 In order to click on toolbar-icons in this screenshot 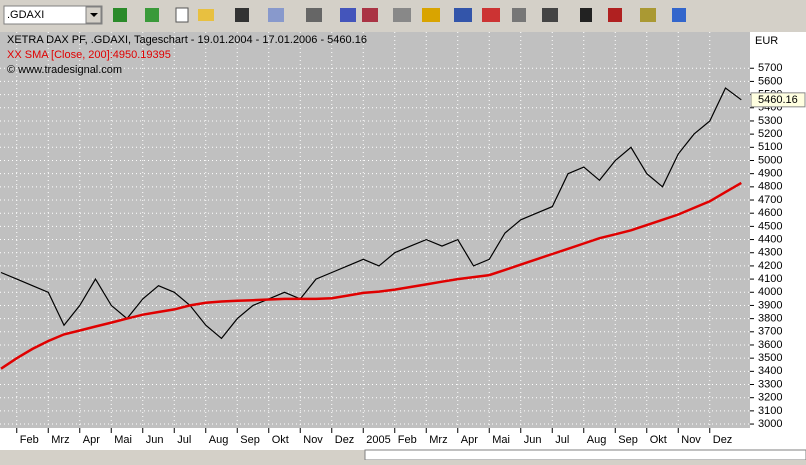, I will do `click(399, 15)`.